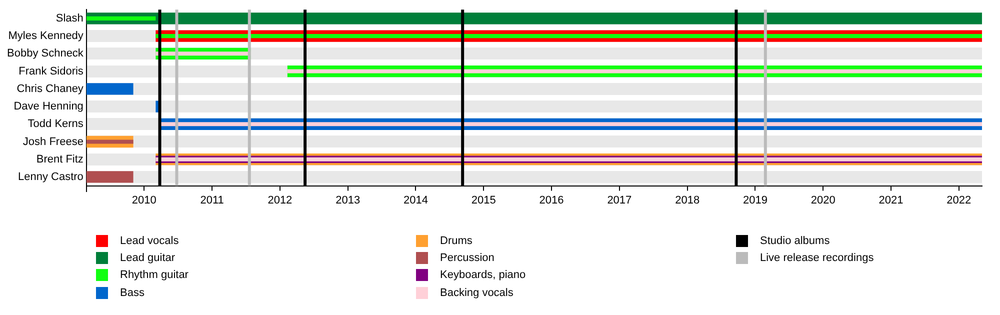 This screenshot has height=315, width=1000. I want to click on legend-label: Backing vocals, so click(477, 292).